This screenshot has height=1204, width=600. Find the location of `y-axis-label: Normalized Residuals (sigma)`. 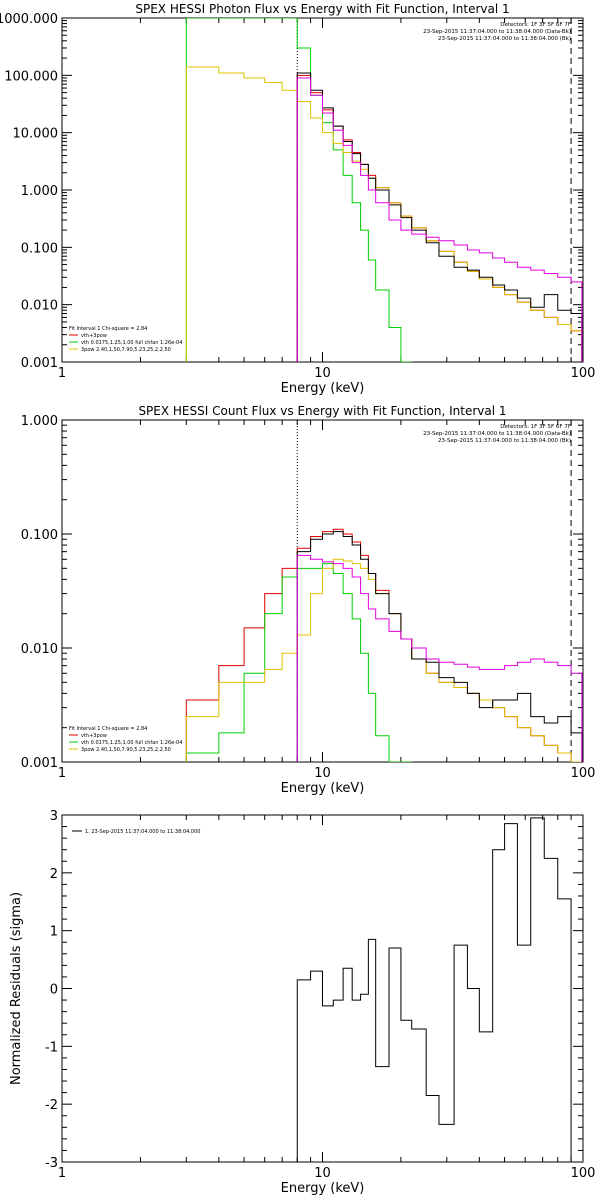

y-axis-label: Normalized Residuals (sigma) is located at coordinates (16, 988).